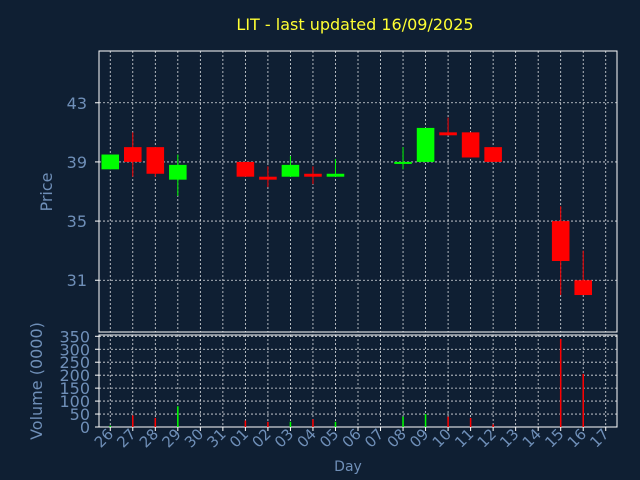  What do you see at coordinates (36, 381) in the screenshot?
I see `volume-axis-label: Volume (0000)` at bounding box center [36, 381].